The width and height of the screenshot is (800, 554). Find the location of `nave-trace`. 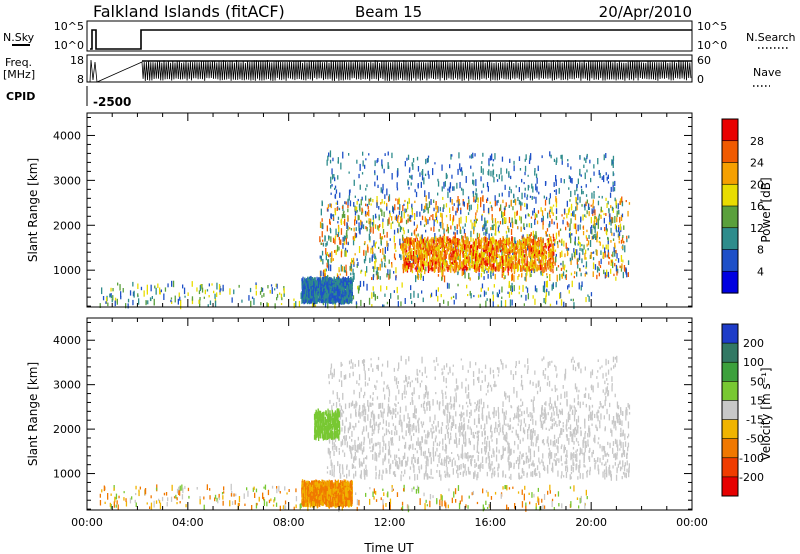

nave-trace is located at coordinates (390, 71).